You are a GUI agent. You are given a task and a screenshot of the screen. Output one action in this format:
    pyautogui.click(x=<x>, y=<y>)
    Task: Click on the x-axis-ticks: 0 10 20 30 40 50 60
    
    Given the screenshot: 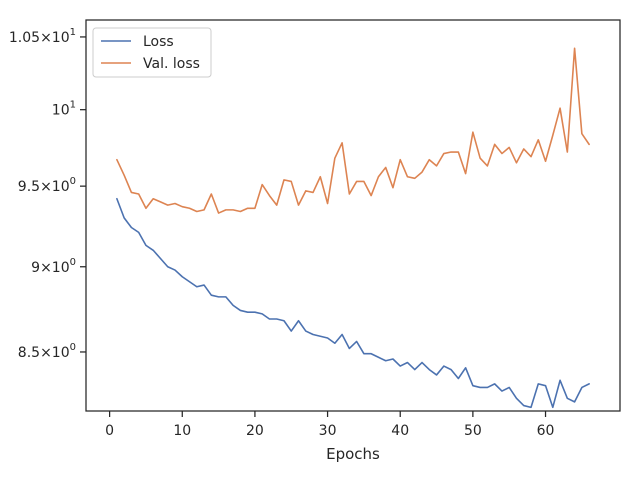 What is the action you would take?
    pyautogui.click(x=329, y=425)
    